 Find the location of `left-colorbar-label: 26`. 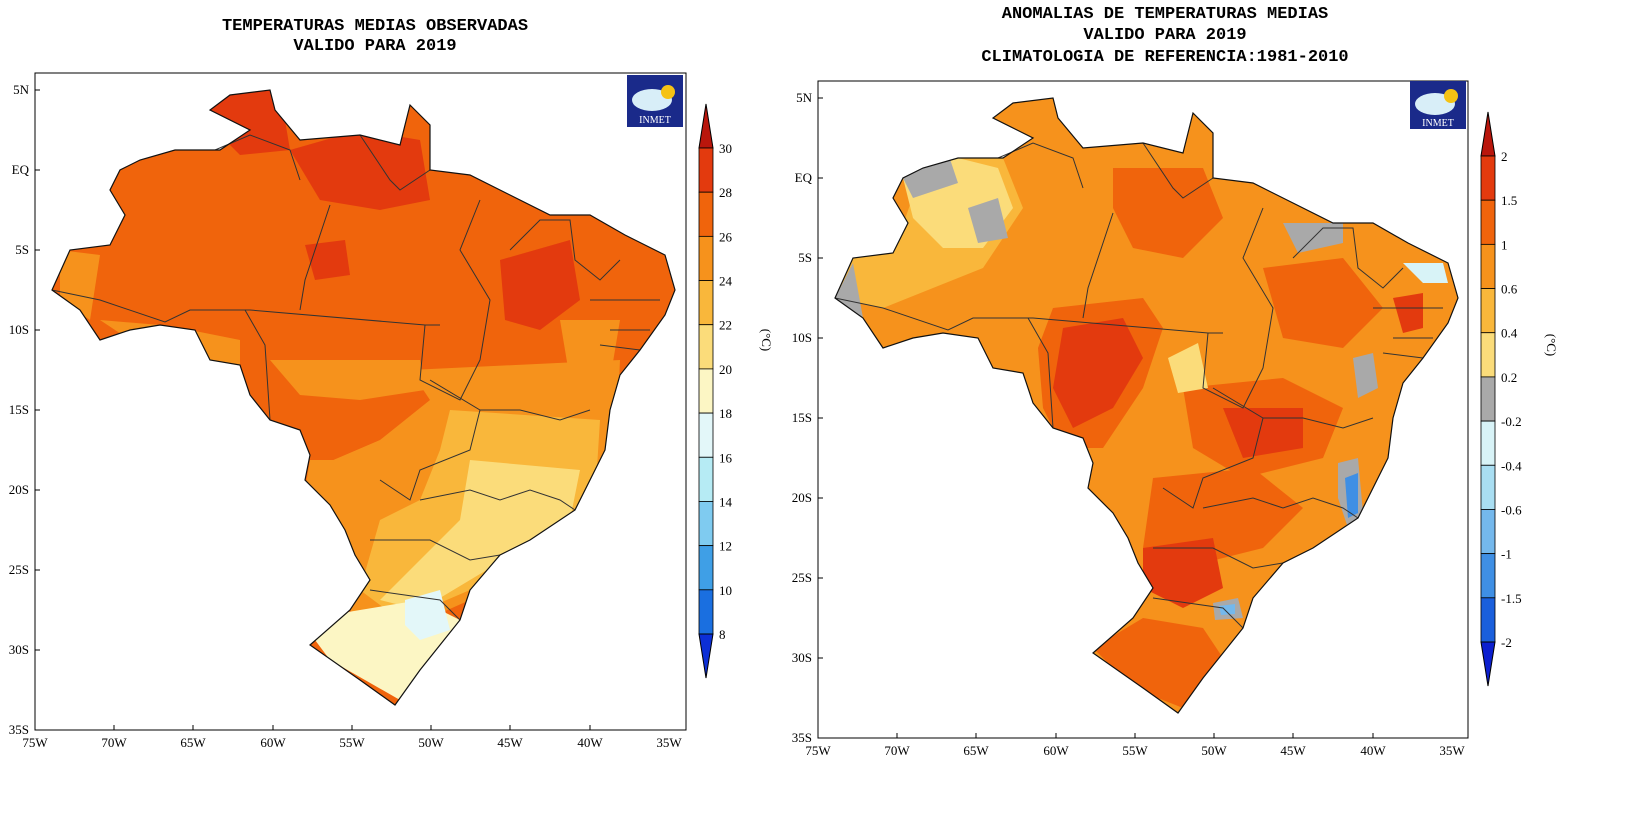

left-colorbar-label: 26 is located at coordinates (726, 236).